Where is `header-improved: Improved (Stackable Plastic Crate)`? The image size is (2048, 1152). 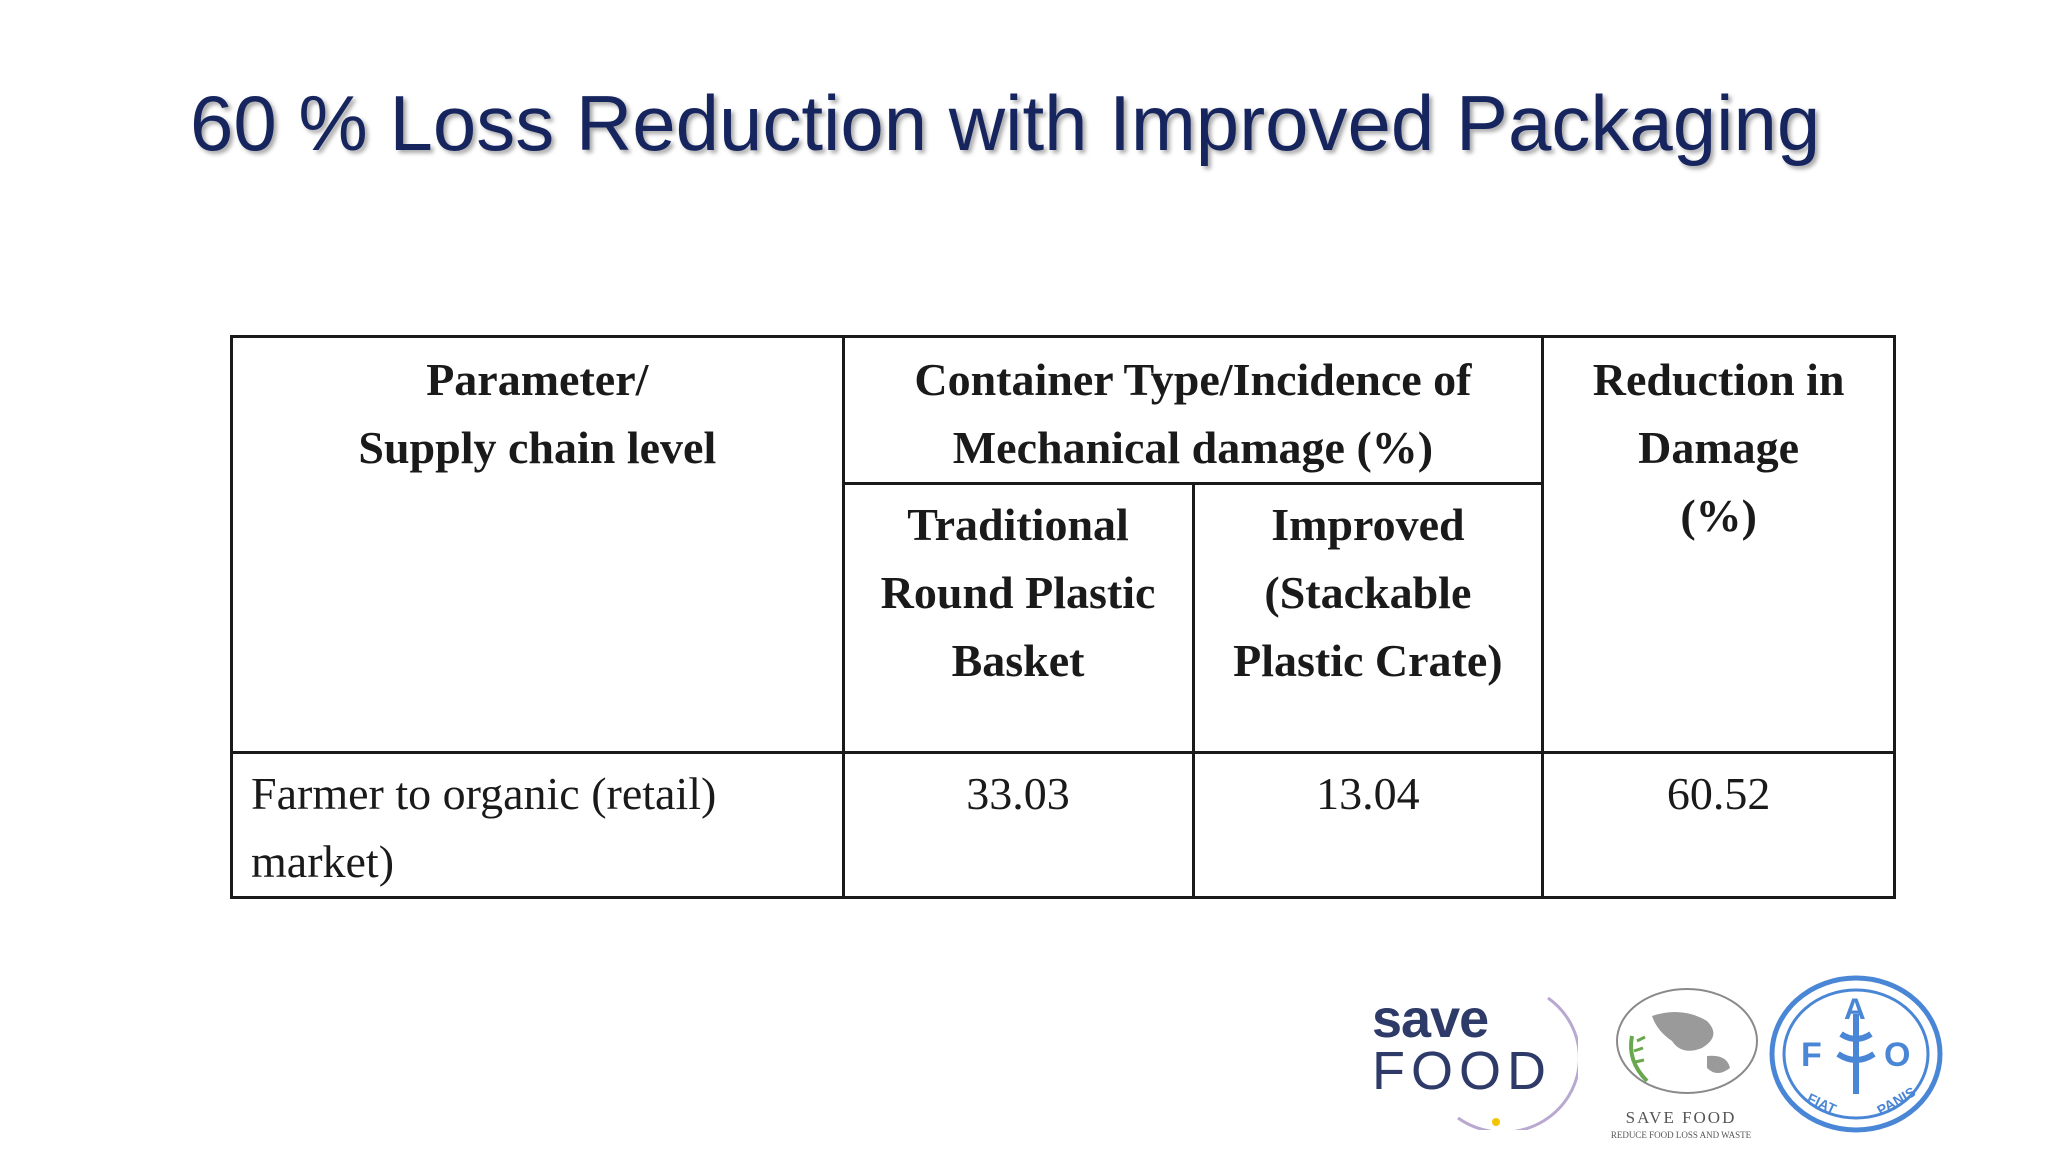
header-improved: Improved (Stackable Plastic Crate) is located at coordinates (1368, 618).